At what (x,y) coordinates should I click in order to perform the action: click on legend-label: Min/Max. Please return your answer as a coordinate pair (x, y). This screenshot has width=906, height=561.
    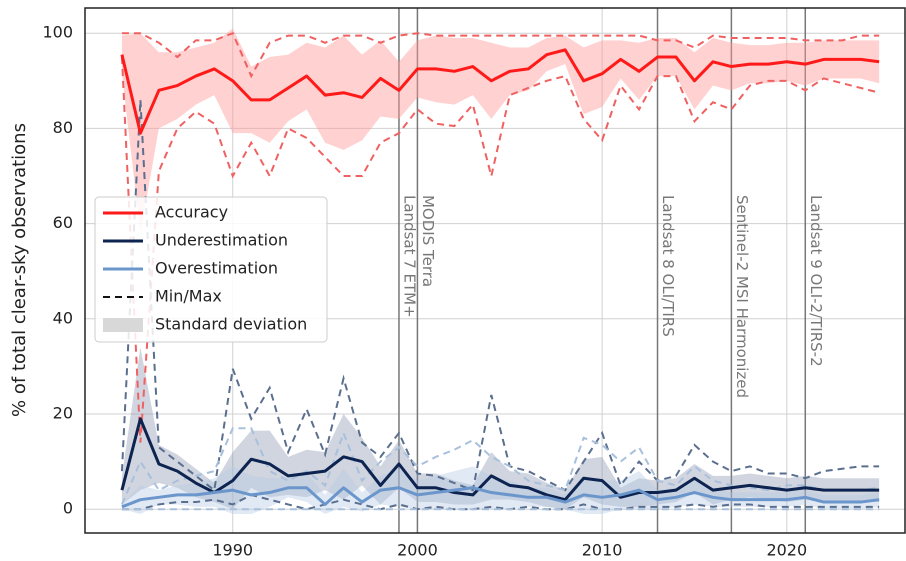
    Looking at the image, I should click on (188, 296).